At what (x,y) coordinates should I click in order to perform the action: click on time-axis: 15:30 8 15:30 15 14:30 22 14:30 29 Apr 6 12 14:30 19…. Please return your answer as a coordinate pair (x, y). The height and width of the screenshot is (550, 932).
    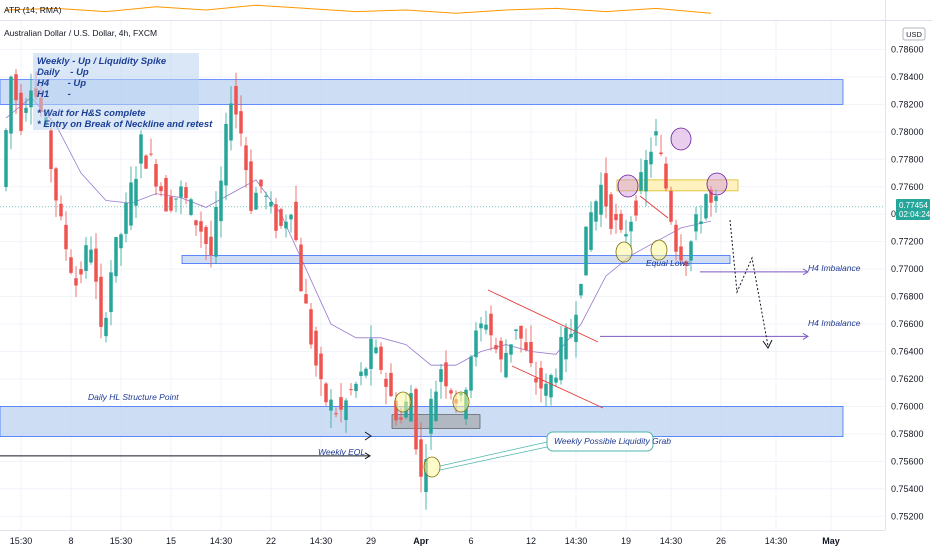
    Looking at the image, I should click on (425, 541).